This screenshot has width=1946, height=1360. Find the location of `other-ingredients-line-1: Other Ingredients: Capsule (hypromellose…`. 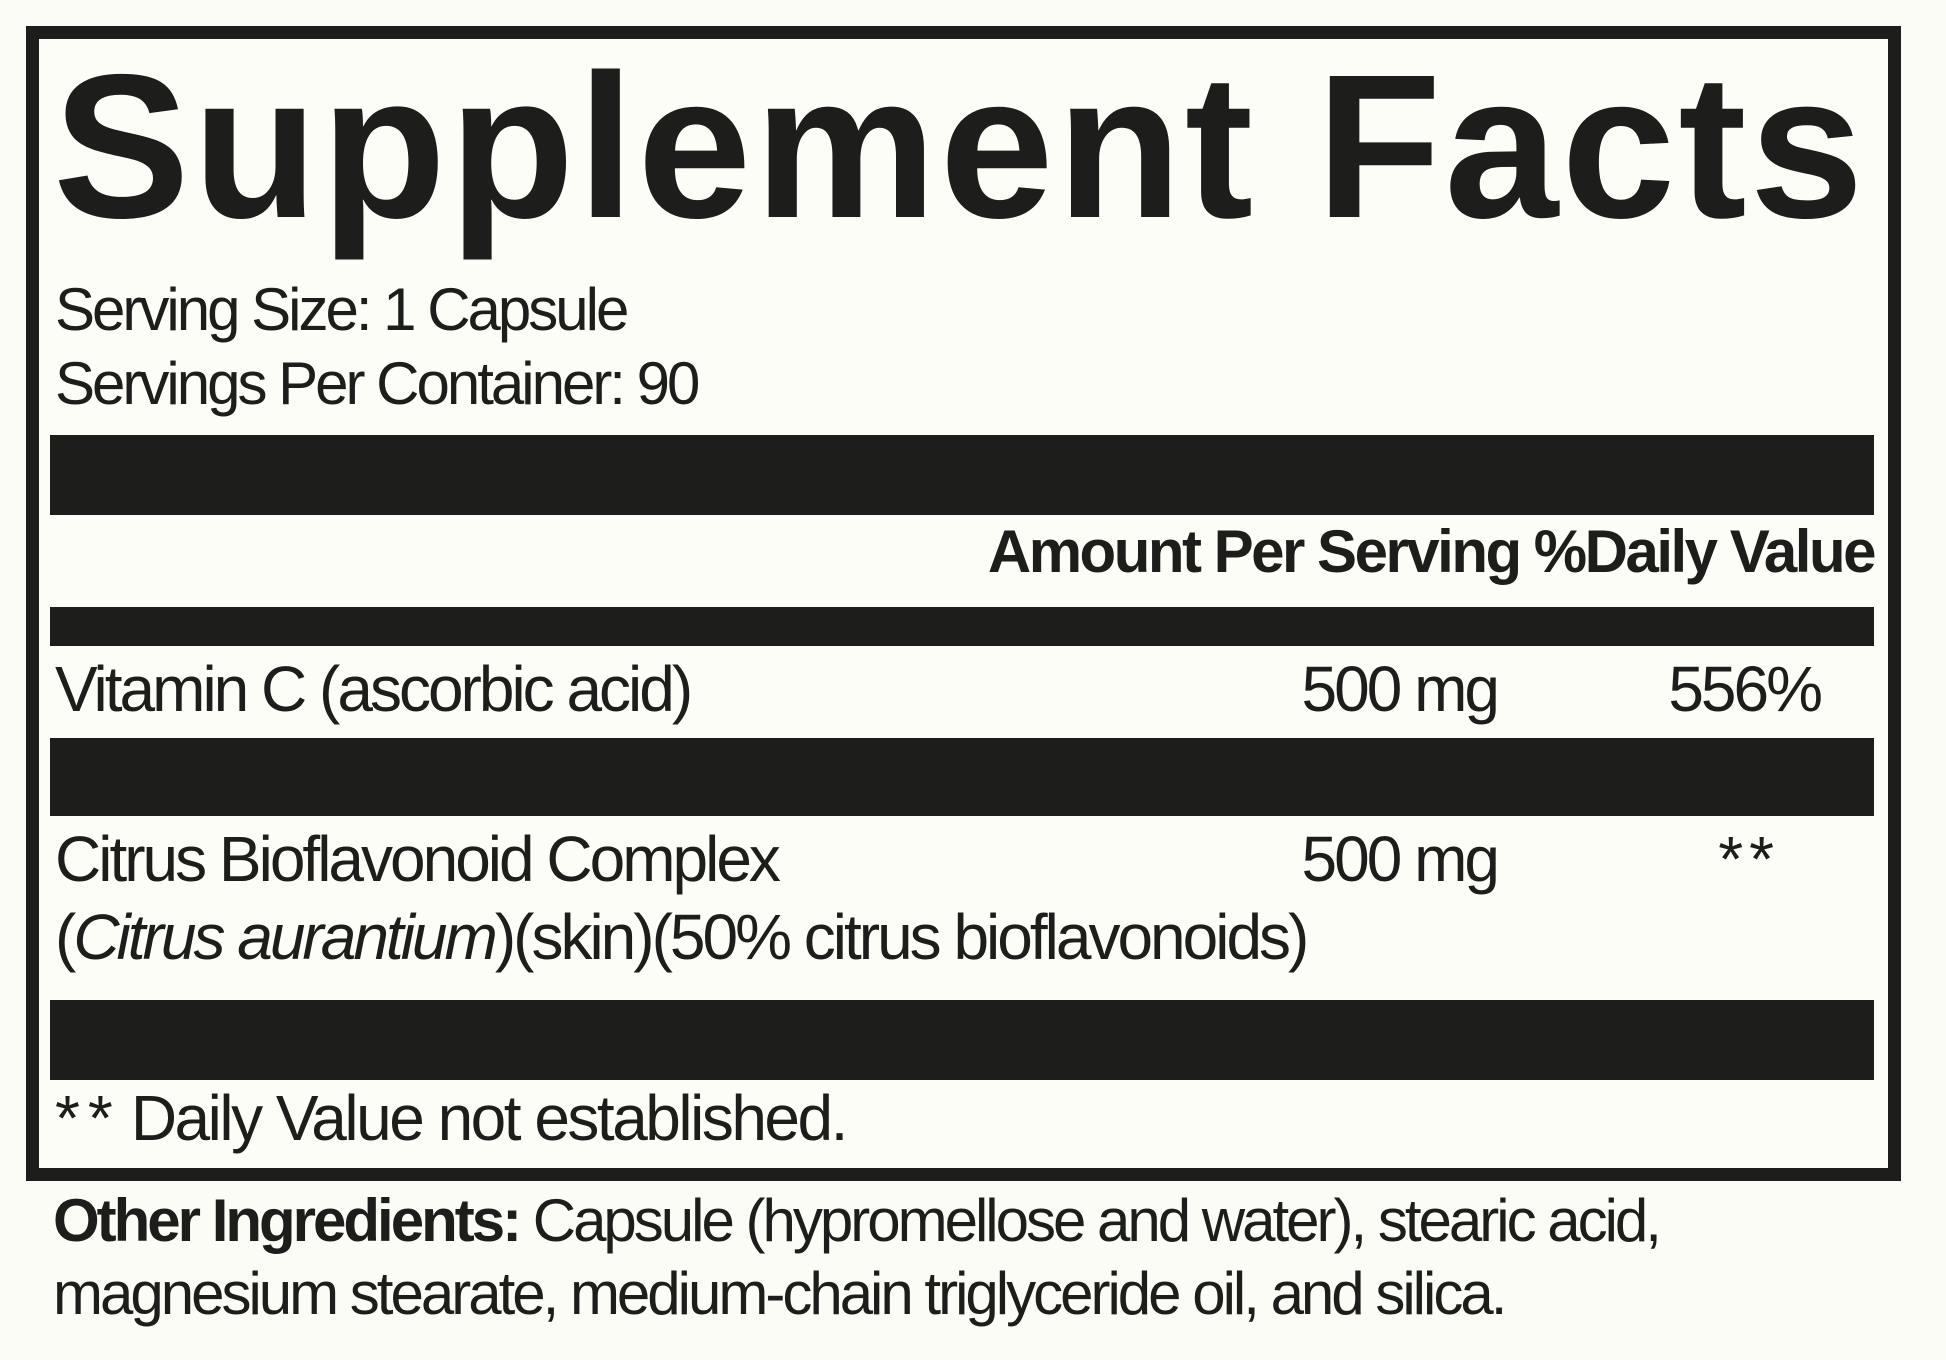

other-ingredients-line-1: Other Ingredients: Capsule (hypromellose… is located at coordinates (975, 1220).